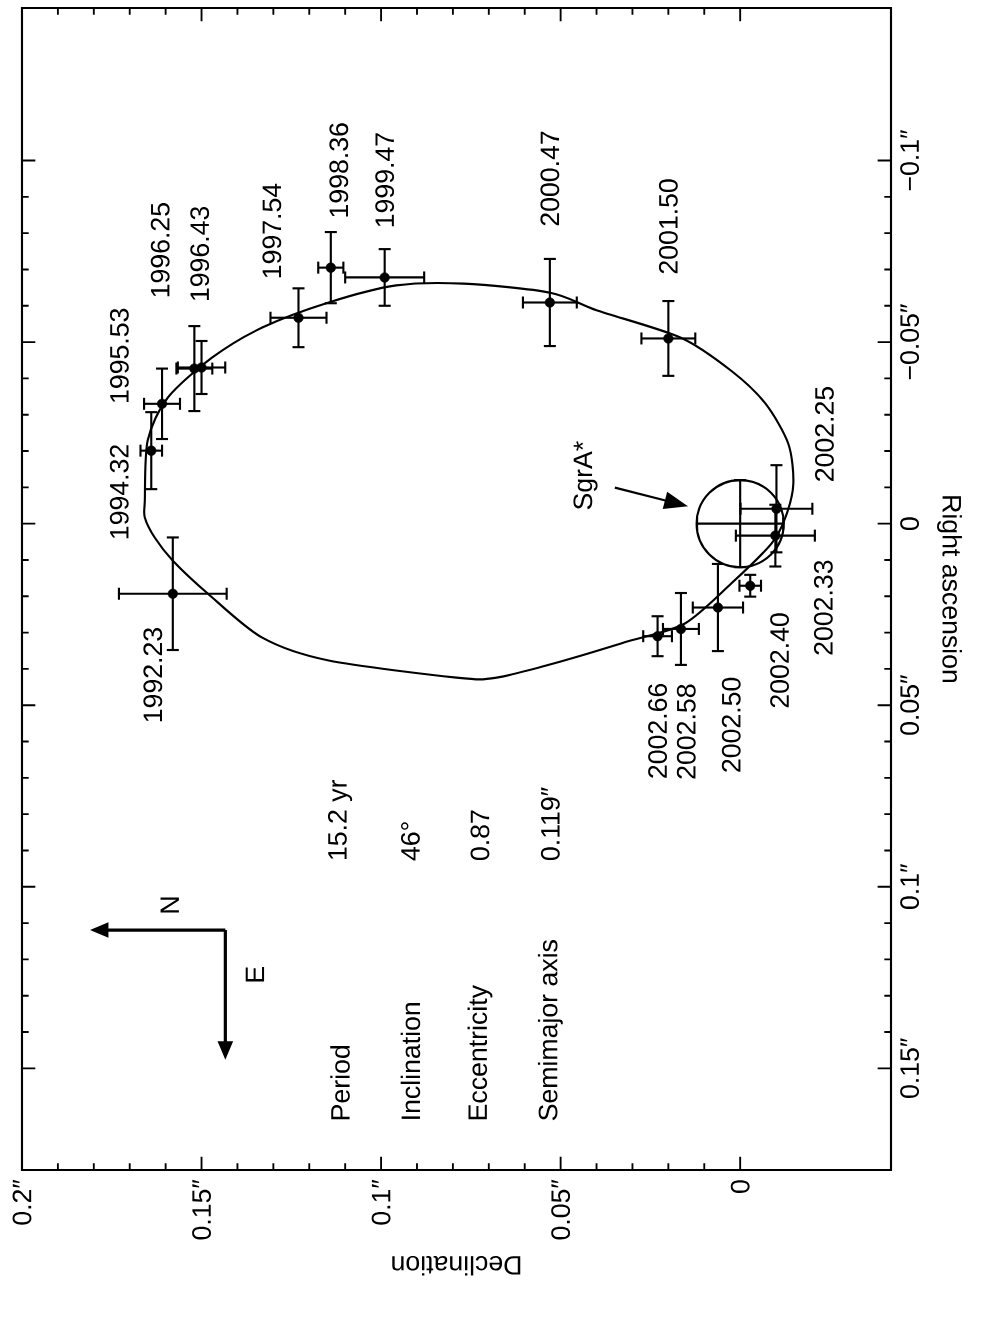  What do you see at coordinates (823, 607) in the screenshot?
I see `annotation: 2002.33` at bounding box center [823, 607].